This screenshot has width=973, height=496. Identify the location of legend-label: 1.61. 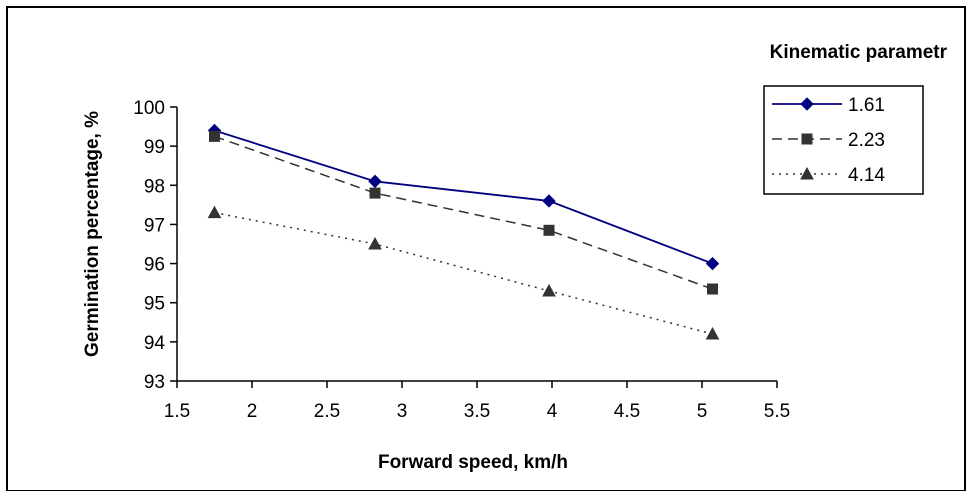
(866, 105).